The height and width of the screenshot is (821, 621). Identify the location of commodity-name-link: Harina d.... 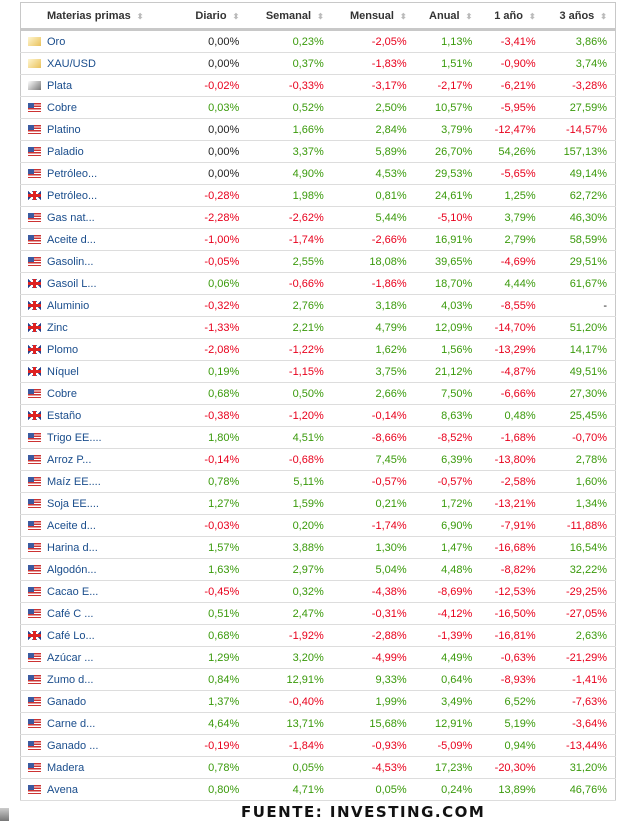
(114, 547).